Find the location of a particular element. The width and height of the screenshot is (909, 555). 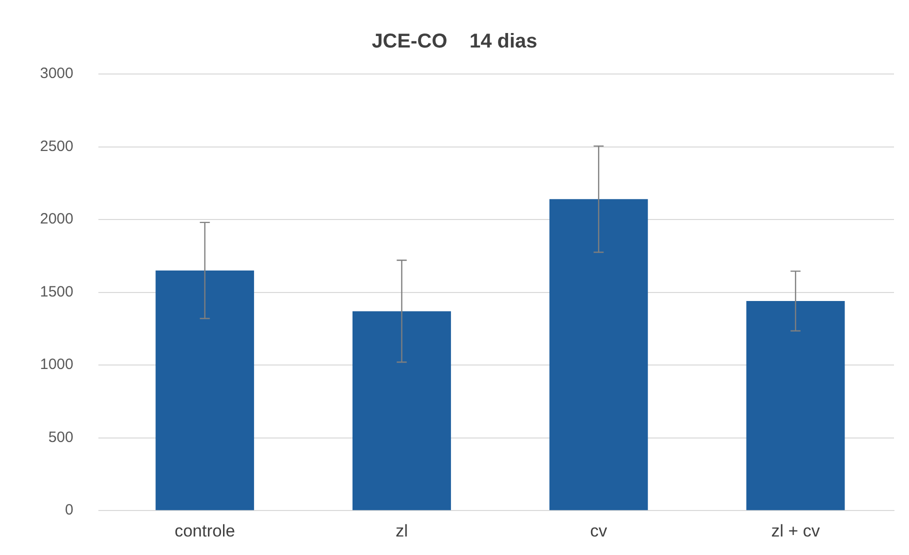

x-tick-label: zl + cv is located at coordinates (795, 530).